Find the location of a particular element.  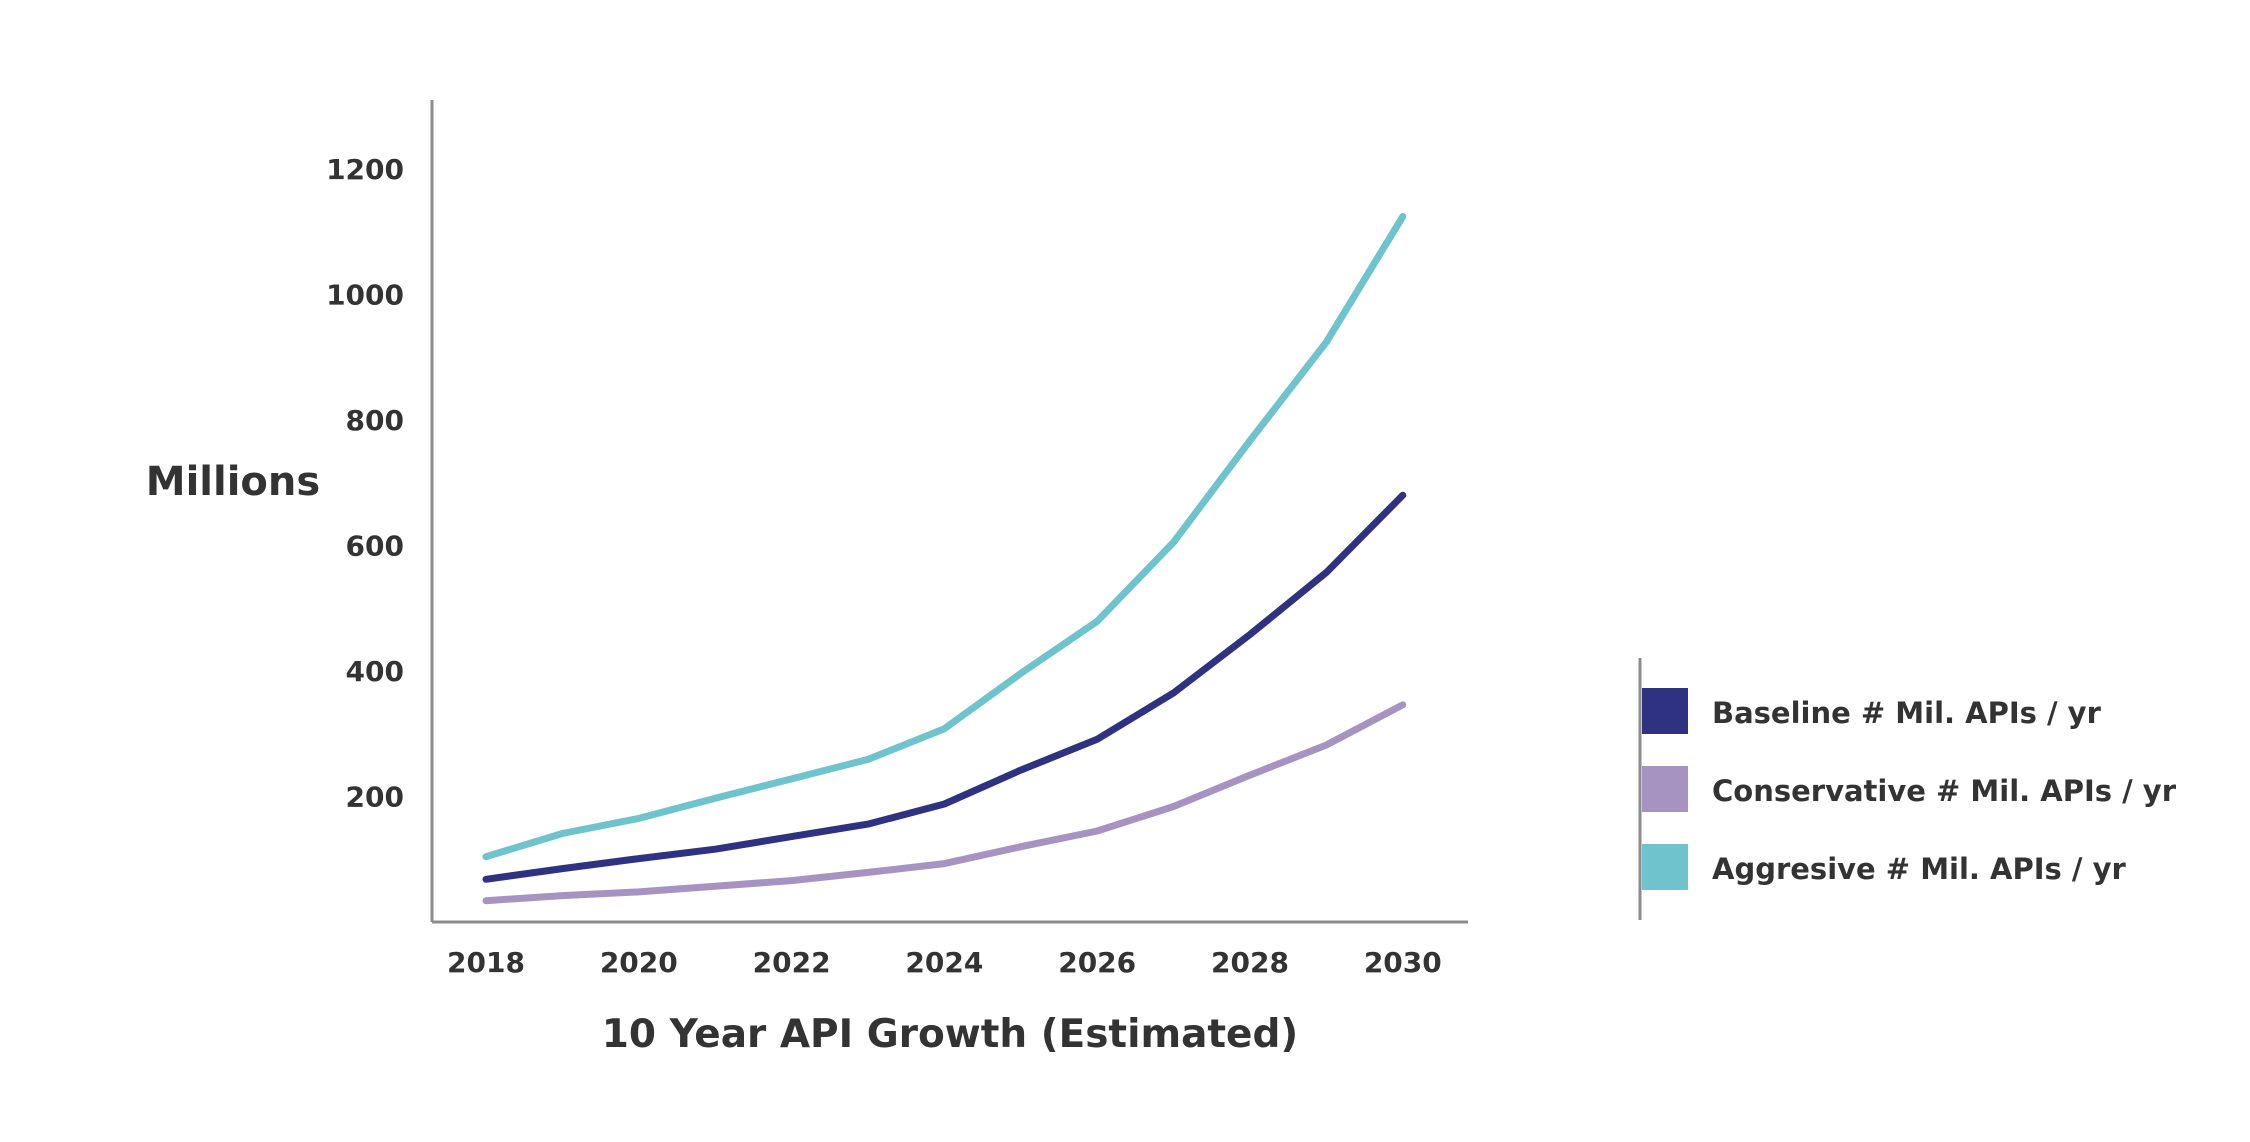

legend-label: Conservative # Mil. APIs / yr is located at coordinates (1944, 791).